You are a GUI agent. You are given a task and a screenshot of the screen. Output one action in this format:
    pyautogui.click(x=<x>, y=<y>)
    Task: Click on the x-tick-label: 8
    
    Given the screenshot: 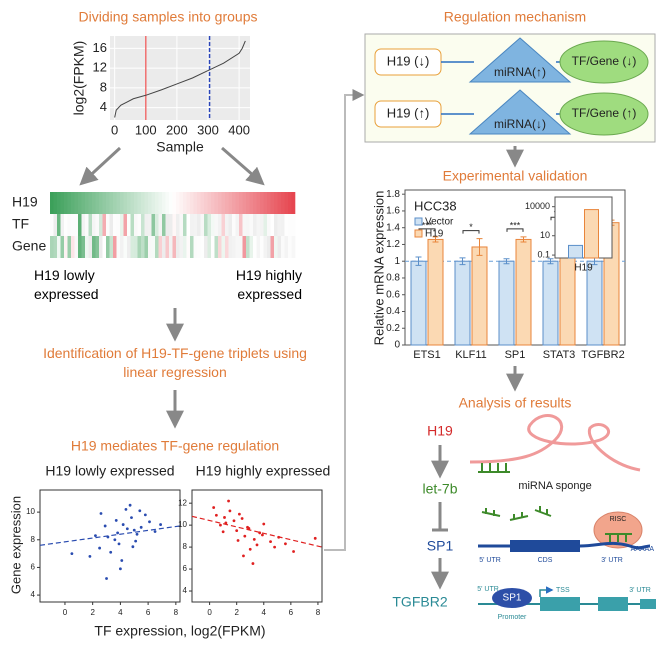 What is the action you would take?
    pyautogui.click(x=176, y=612)
    